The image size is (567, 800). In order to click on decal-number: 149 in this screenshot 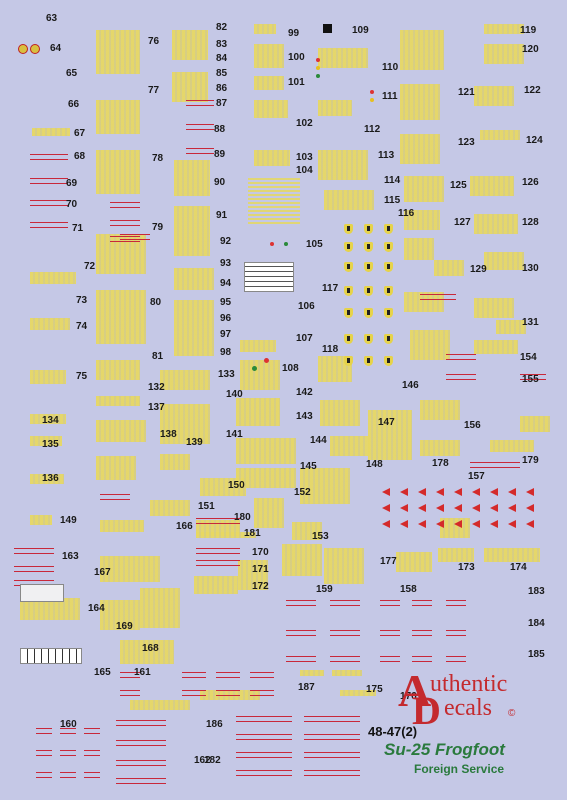, I will do `click(68, 520)`.